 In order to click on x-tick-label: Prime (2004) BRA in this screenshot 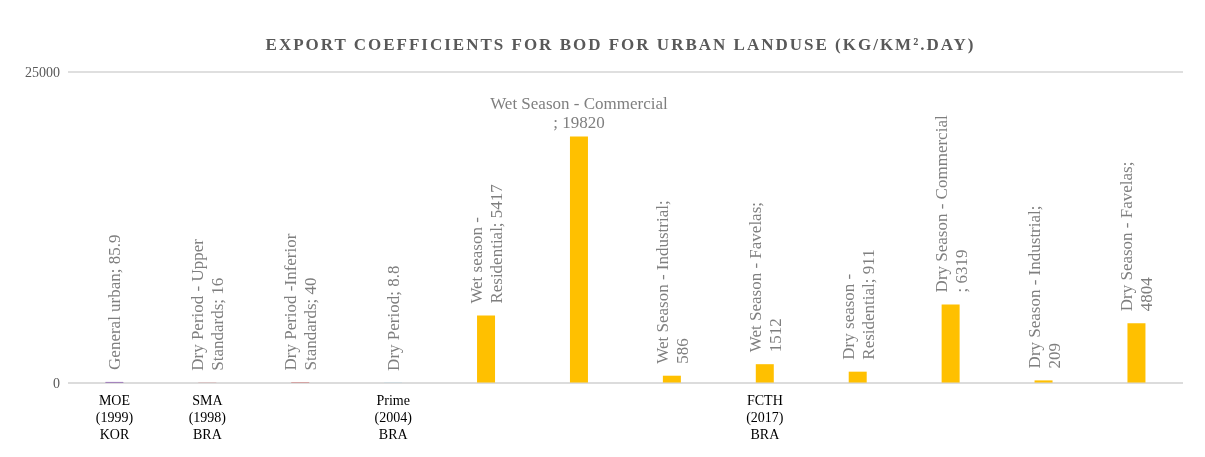, I will do `click(393, 417)`.